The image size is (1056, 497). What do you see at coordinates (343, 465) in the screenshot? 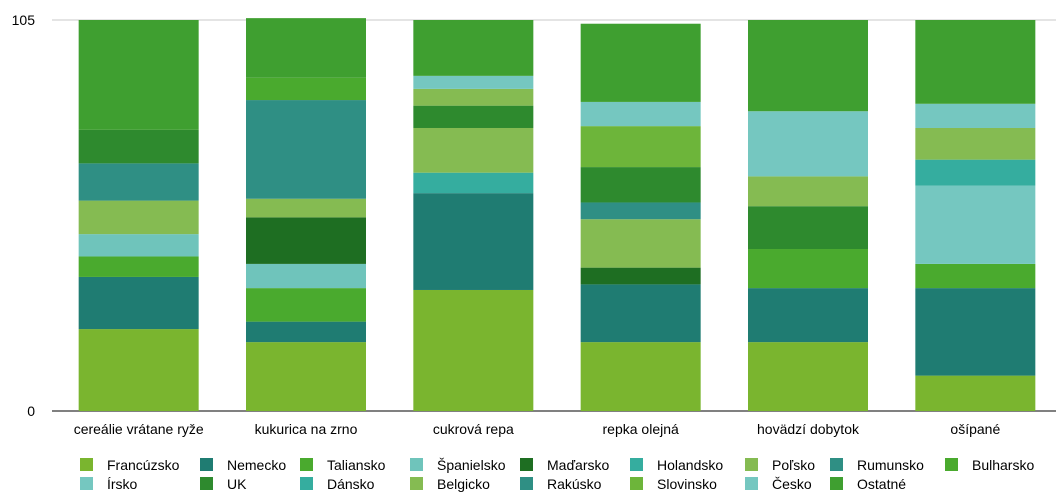
I see `legend-item: Taliansko` at bounding box center [343, 465].